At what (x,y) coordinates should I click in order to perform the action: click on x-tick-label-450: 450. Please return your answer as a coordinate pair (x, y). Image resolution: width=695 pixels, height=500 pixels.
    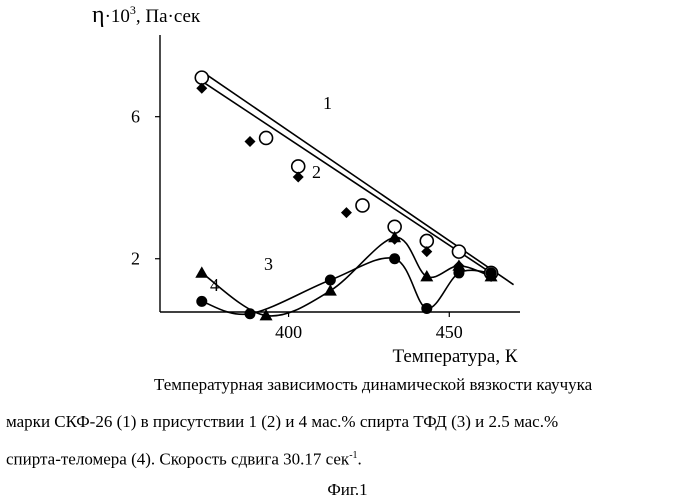
    Looking at the image, I should click on (449, 332).